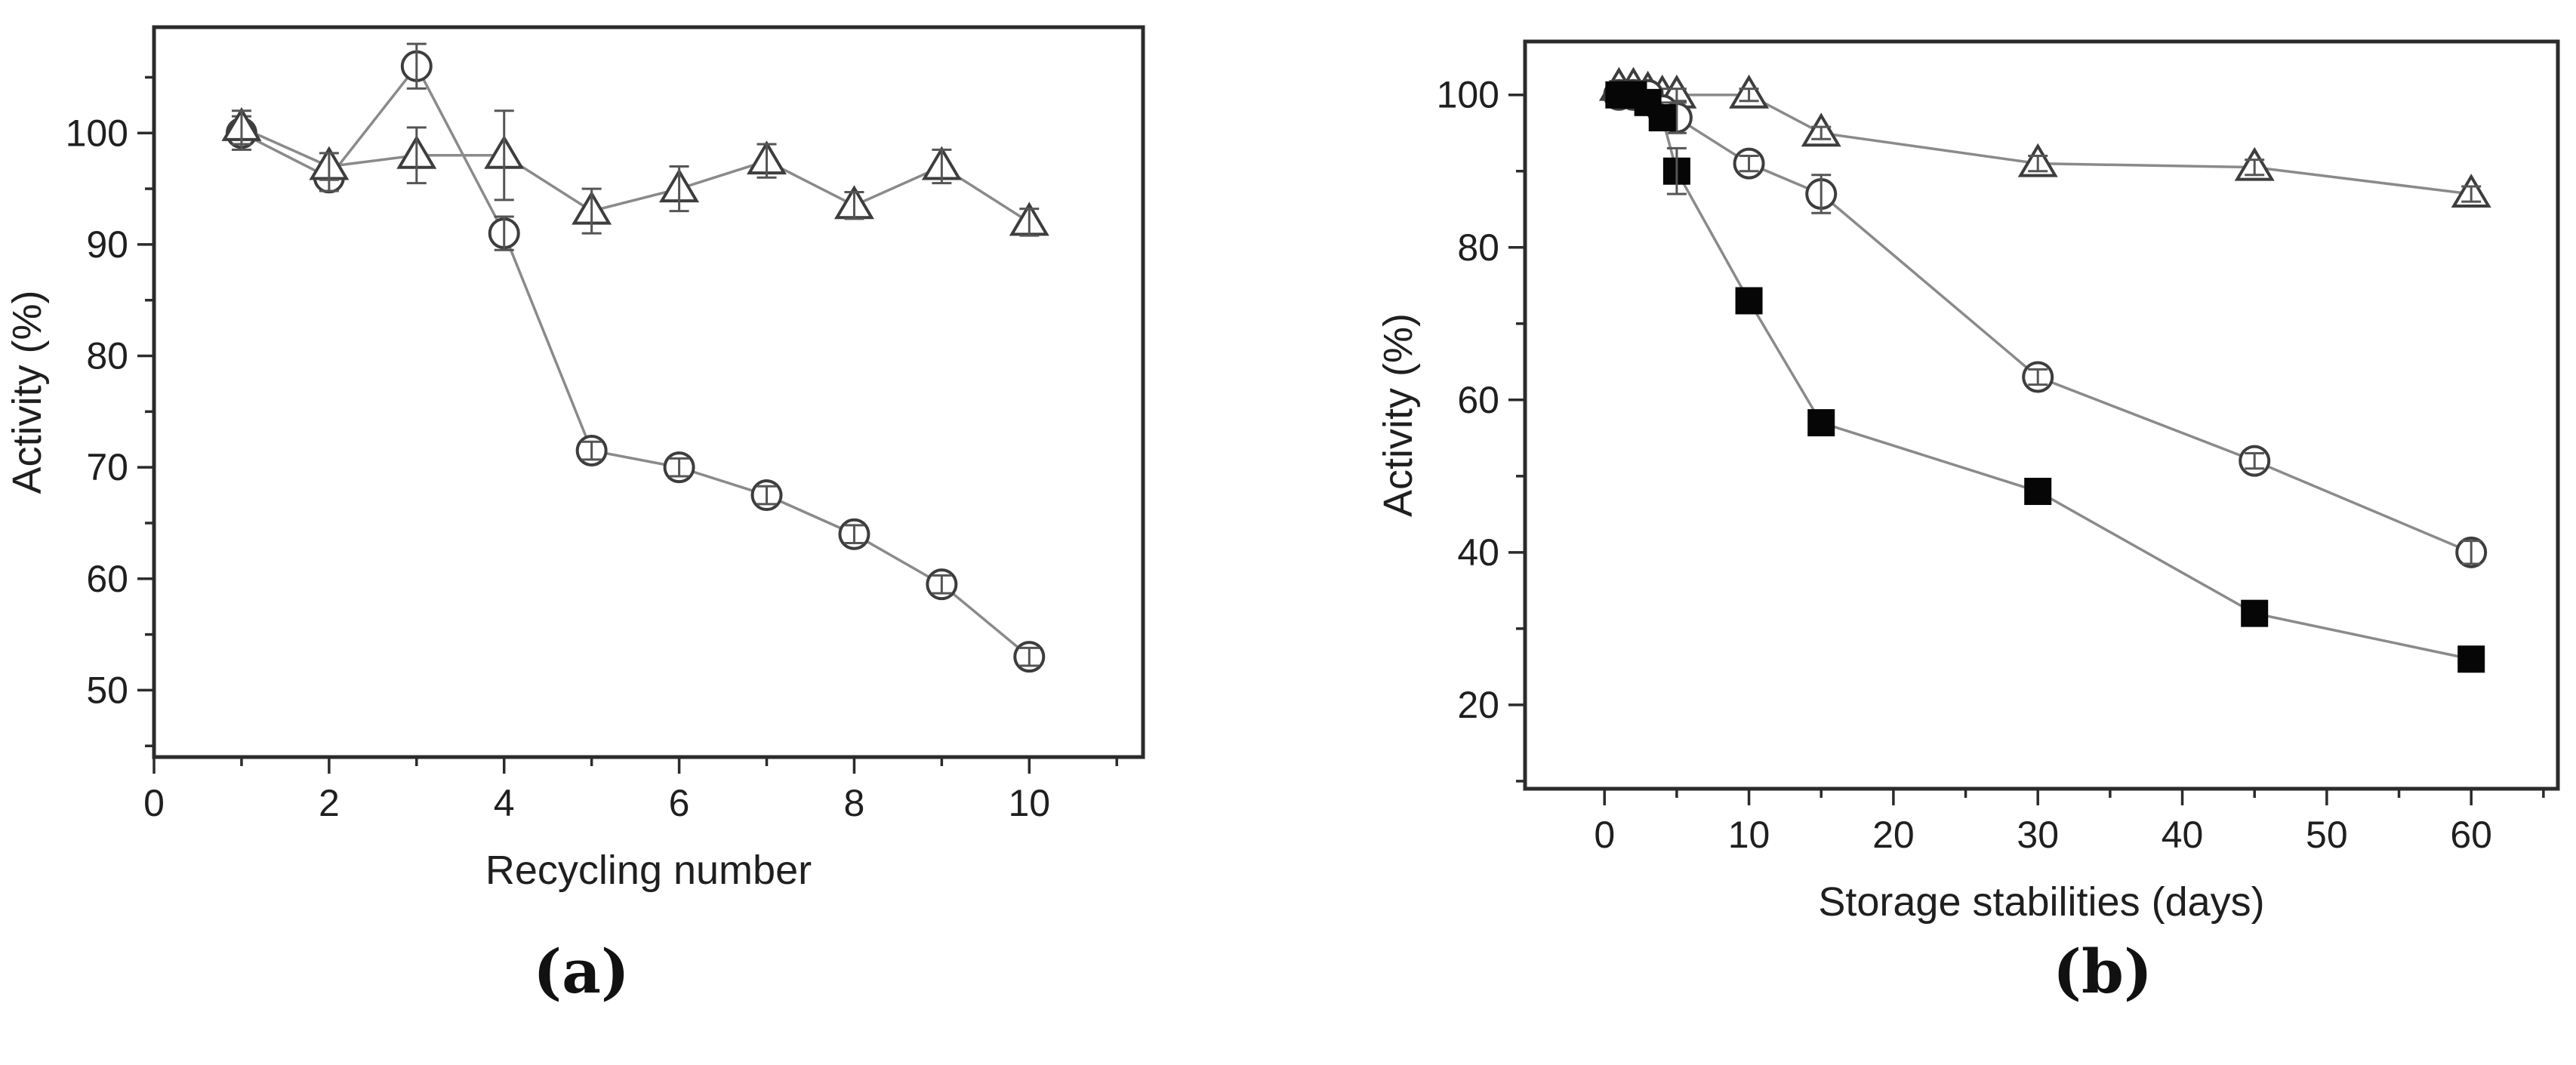 The width and height of the screenshot is (2576, 1065). I want to click on x-tick-label: 60, so click(2471, 835).